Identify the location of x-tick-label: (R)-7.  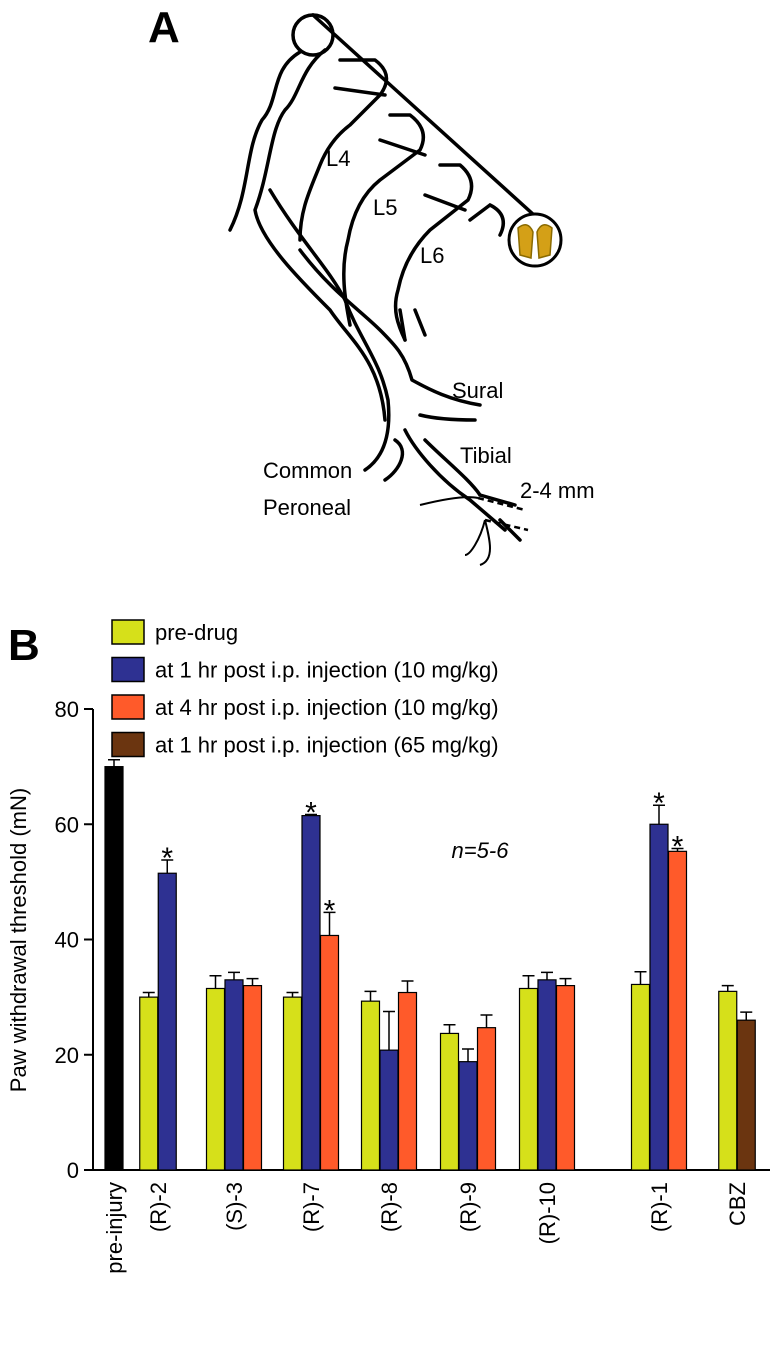
(311, 1207).